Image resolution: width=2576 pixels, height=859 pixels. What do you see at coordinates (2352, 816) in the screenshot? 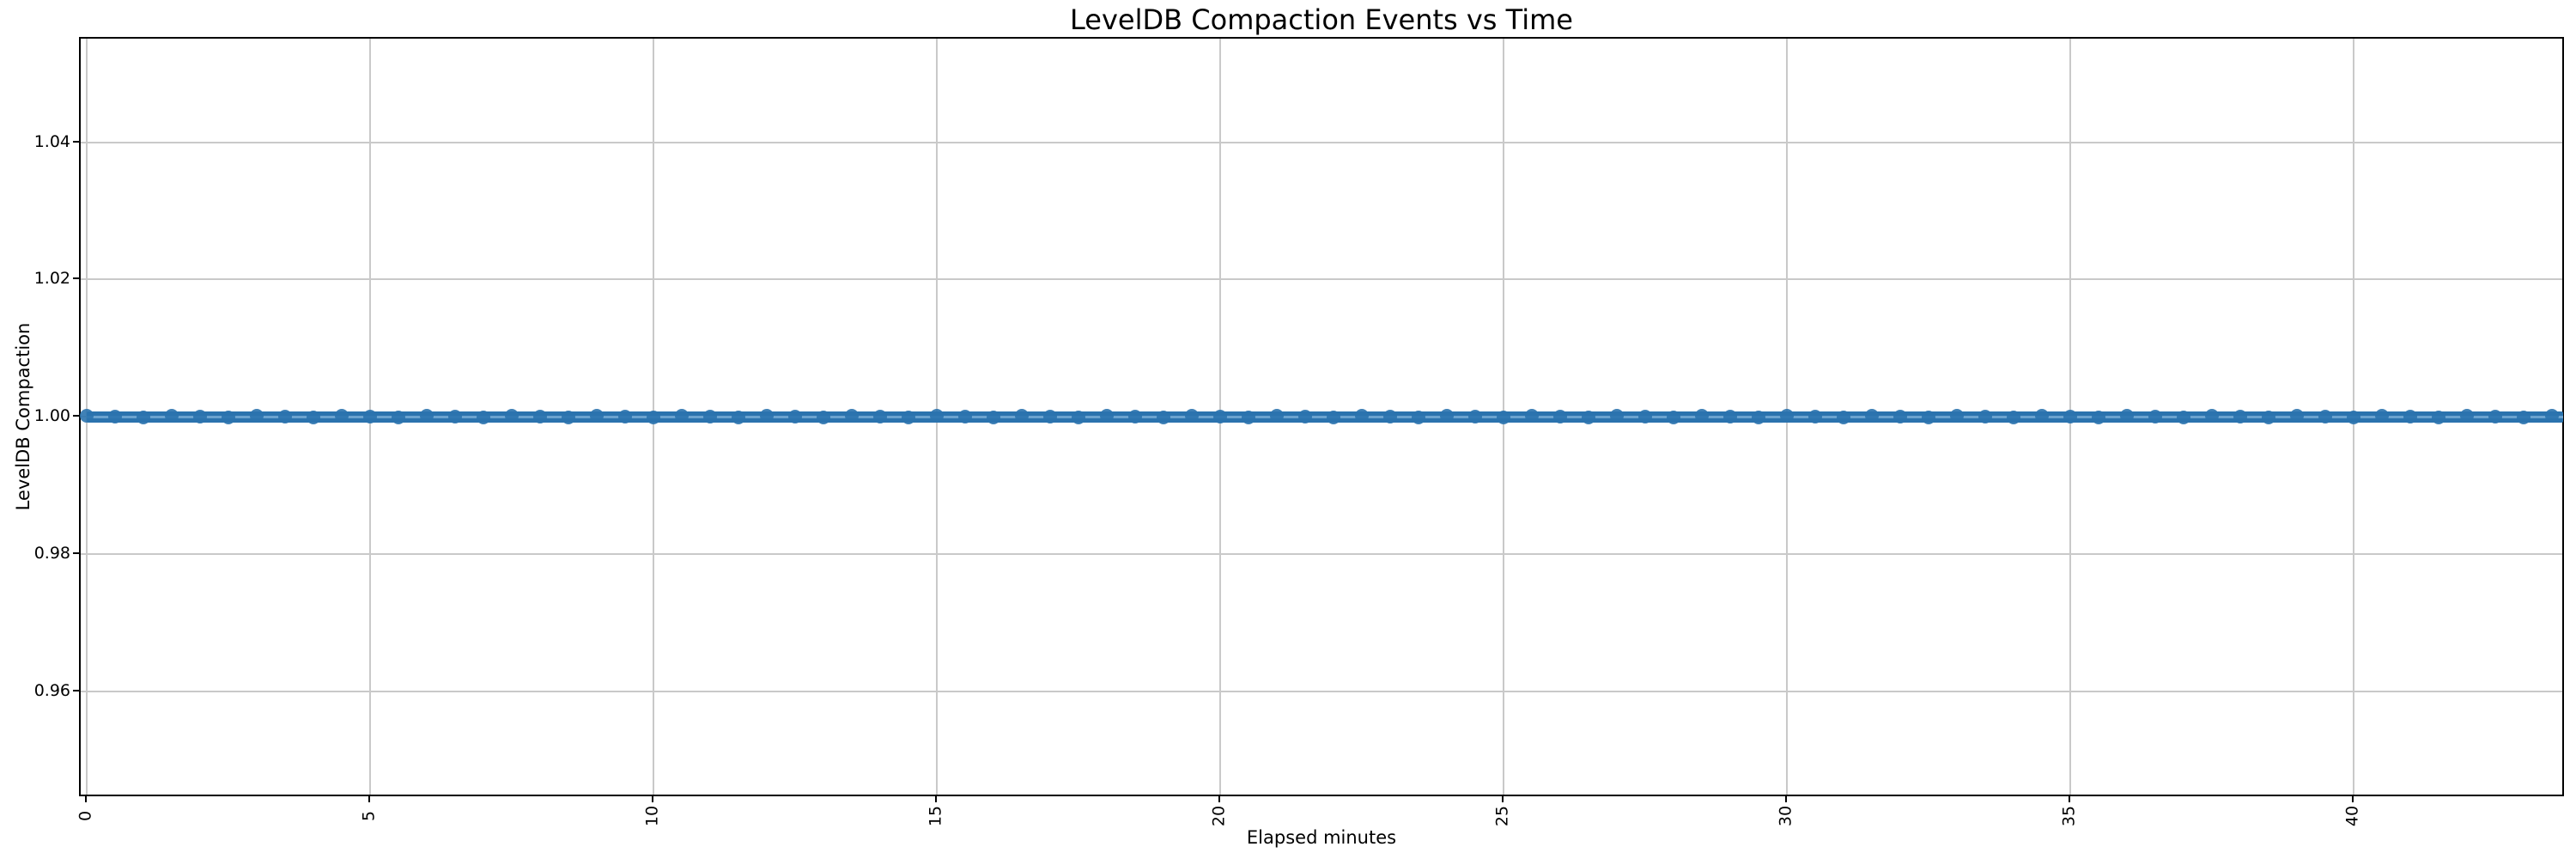
I see `x-tick-label: 40` at bounding box center [2352, 816].